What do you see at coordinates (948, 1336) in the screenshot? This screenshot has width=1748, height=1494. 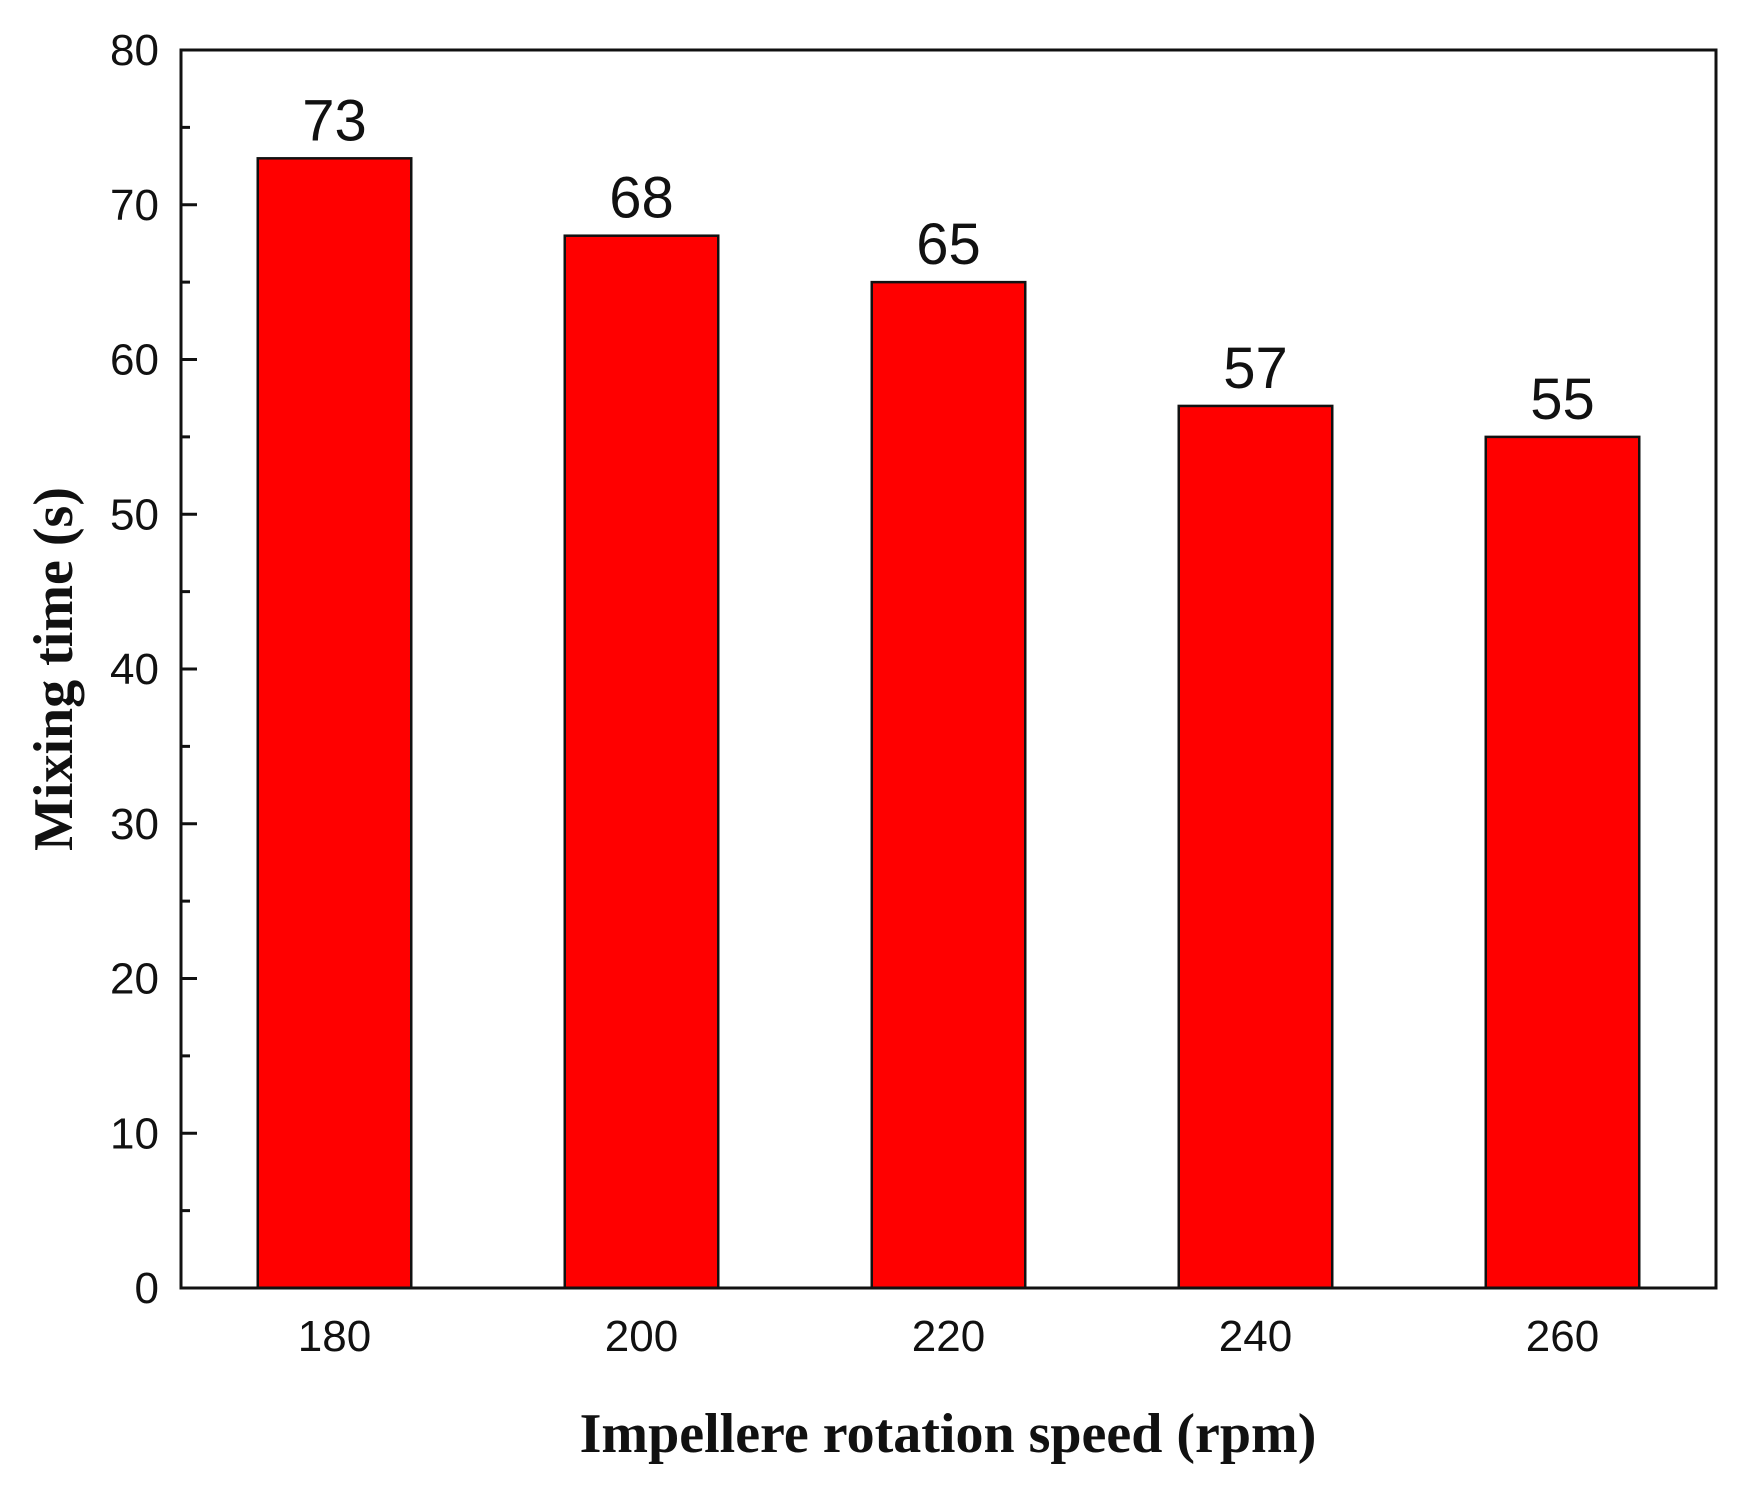 I see `x-tick-label: 220` at bounding box center [948, 1336].